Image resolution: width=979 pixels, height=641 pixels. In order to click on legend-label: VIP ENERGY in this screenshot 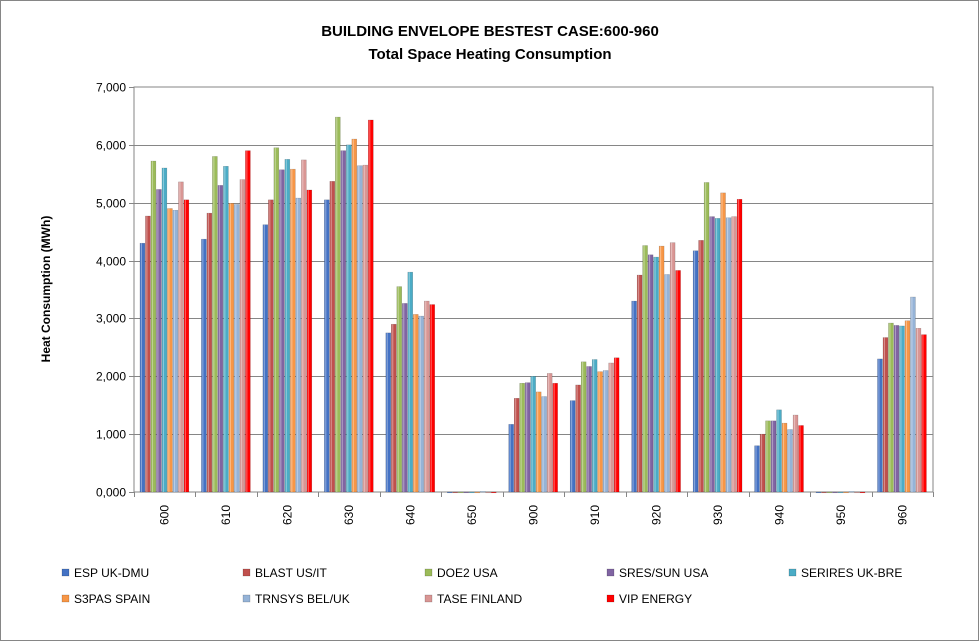, I will do `click(655, 599)`.